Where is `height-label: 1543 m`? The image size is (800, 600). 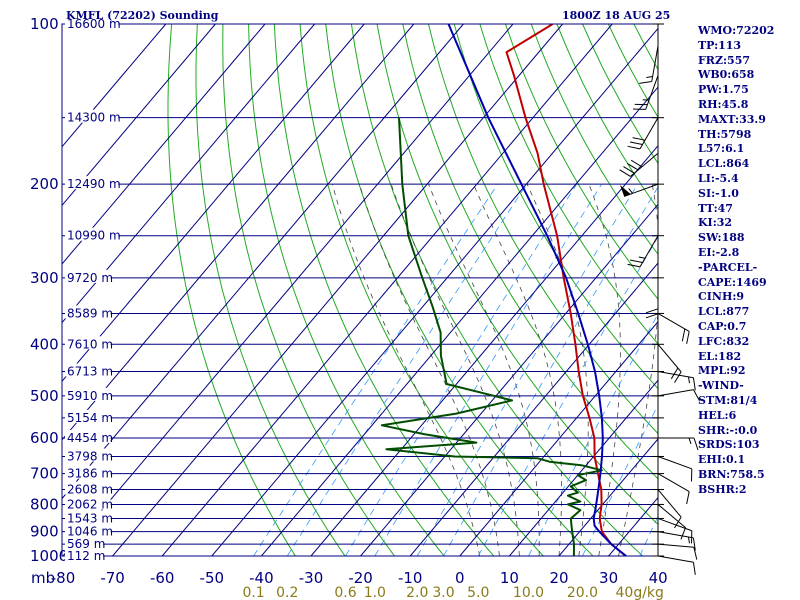
height-label: 1543 m is located at coordinates (90, 518).